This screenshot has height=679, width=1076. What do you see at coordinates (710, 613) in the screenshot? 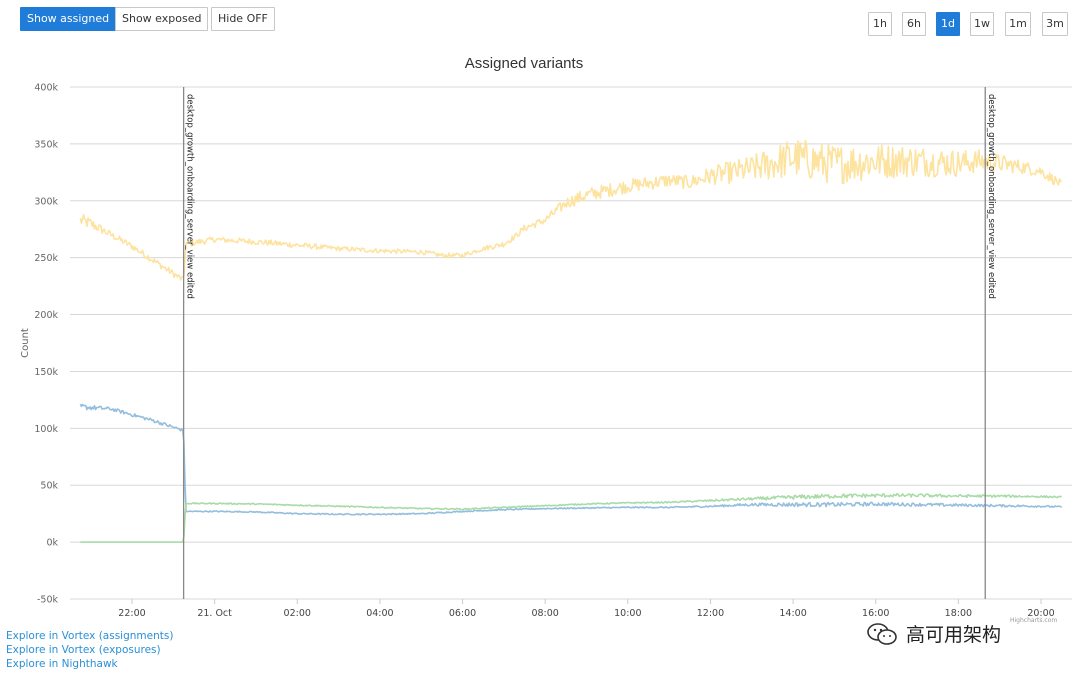
I see `x-tick-label: 12:00` at bounding box center [710, 613].